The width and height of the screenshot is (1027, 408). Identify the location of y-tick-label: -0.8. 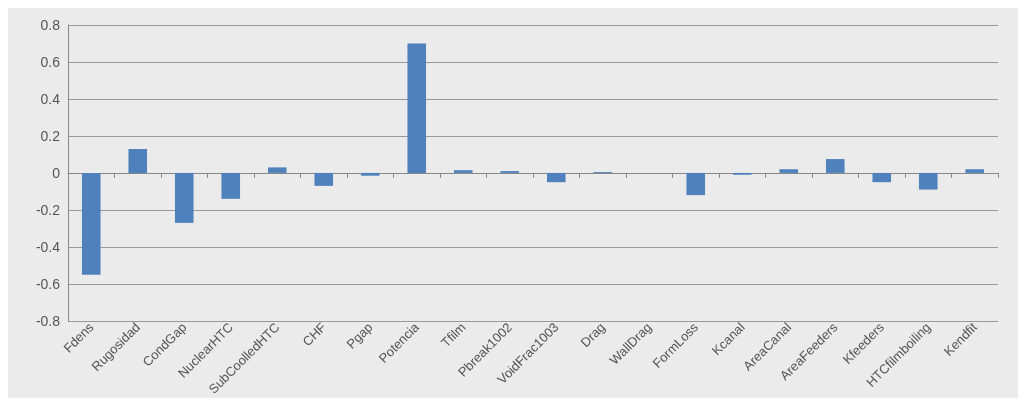
(48, 320).